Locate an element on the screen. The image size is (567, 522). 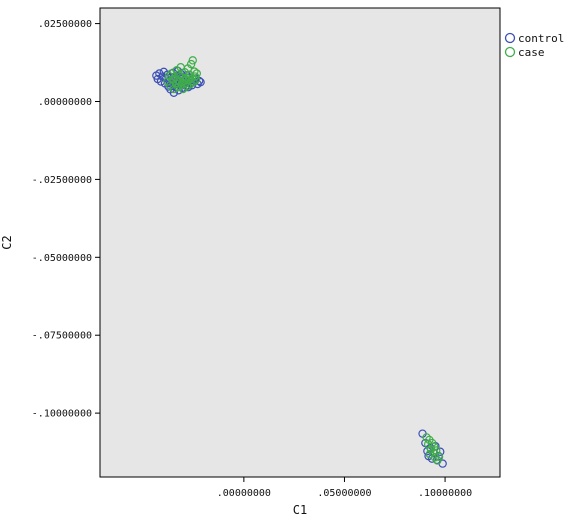
legend-marker-control is located at coordinates (510, 38).